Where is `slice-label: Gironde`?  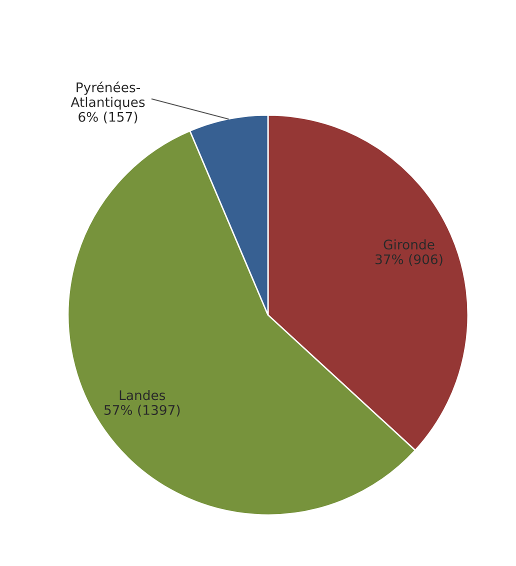
slice-label: Gironde is located at coordinates (409, 244).